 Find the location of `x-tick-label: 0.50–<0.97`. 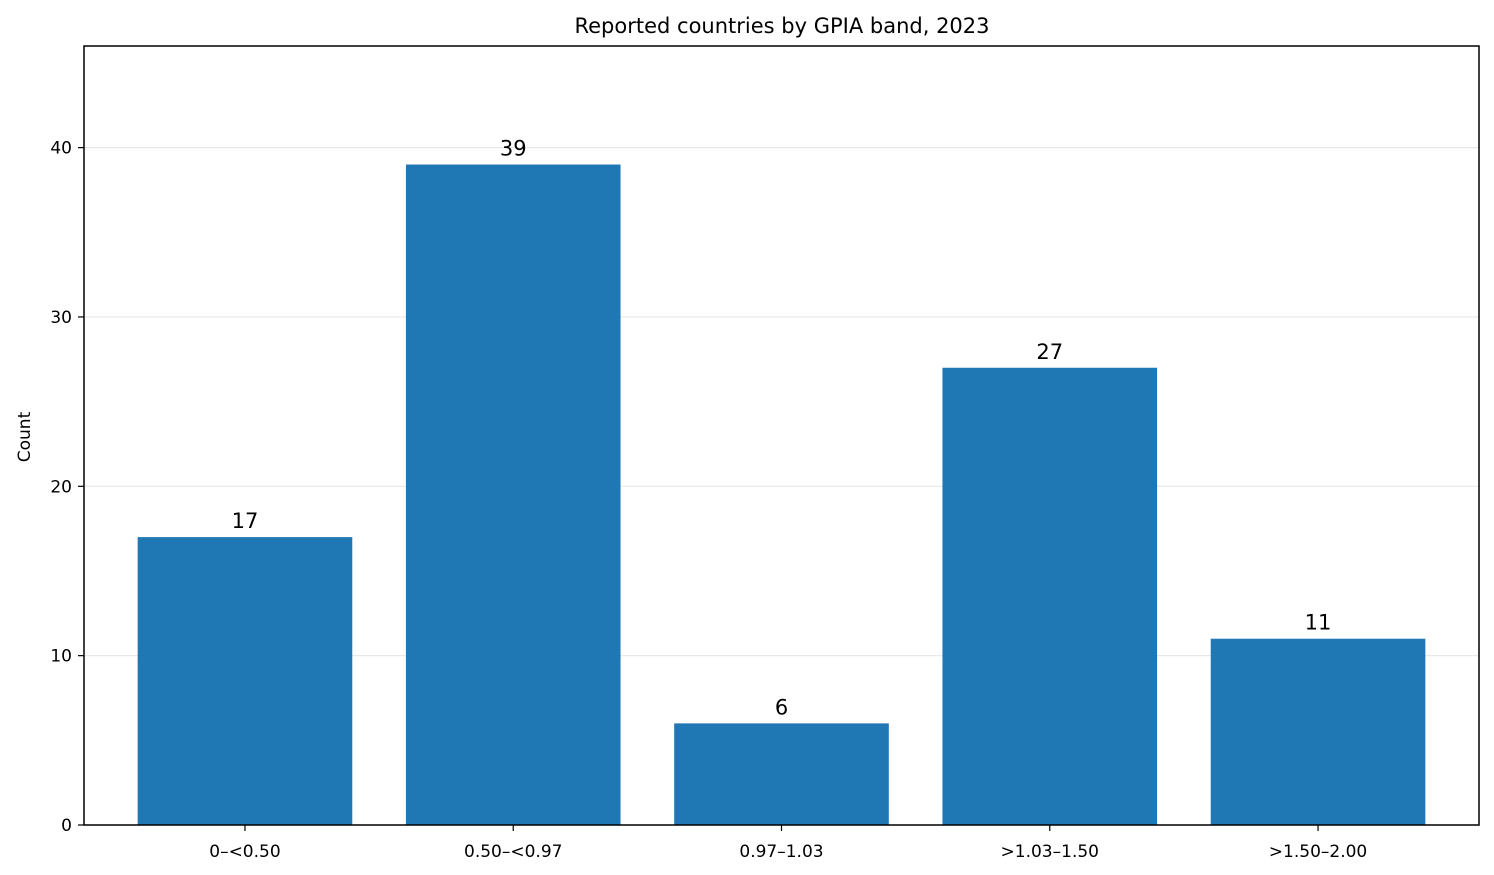

x-tick-label: 0.50–<0.97 is located at coordinates (513, 852).